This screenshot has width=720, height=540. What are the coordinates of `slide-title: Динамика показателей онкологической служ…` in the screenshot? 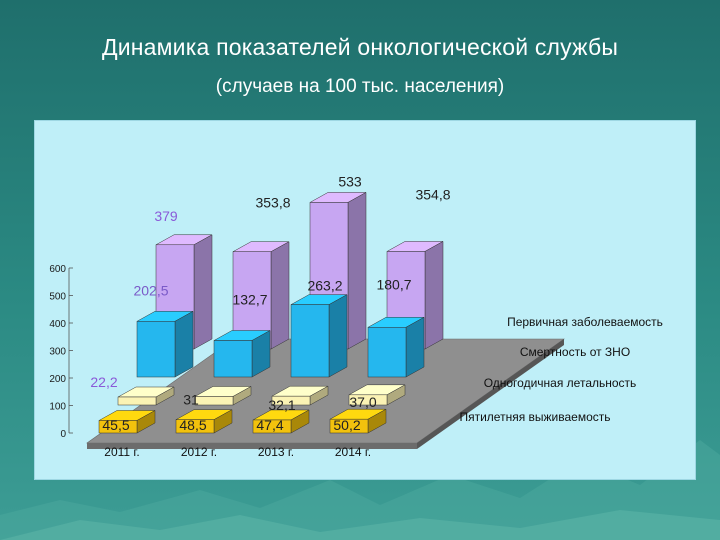 It's located at (360, 47).